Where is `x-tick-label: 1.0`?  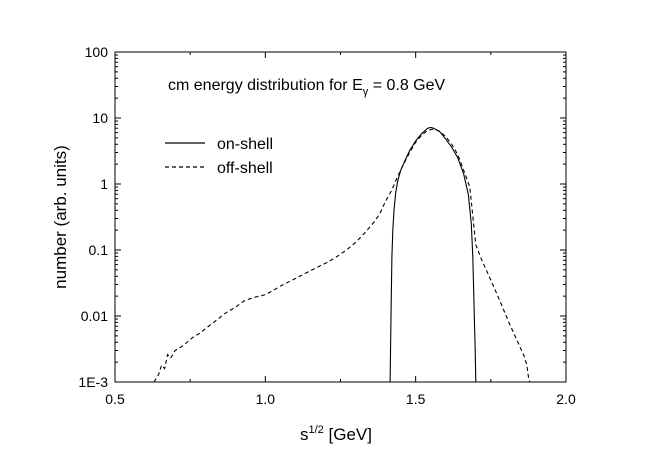
x-tick-label: 1.0 is located at coordinates (266, 399).